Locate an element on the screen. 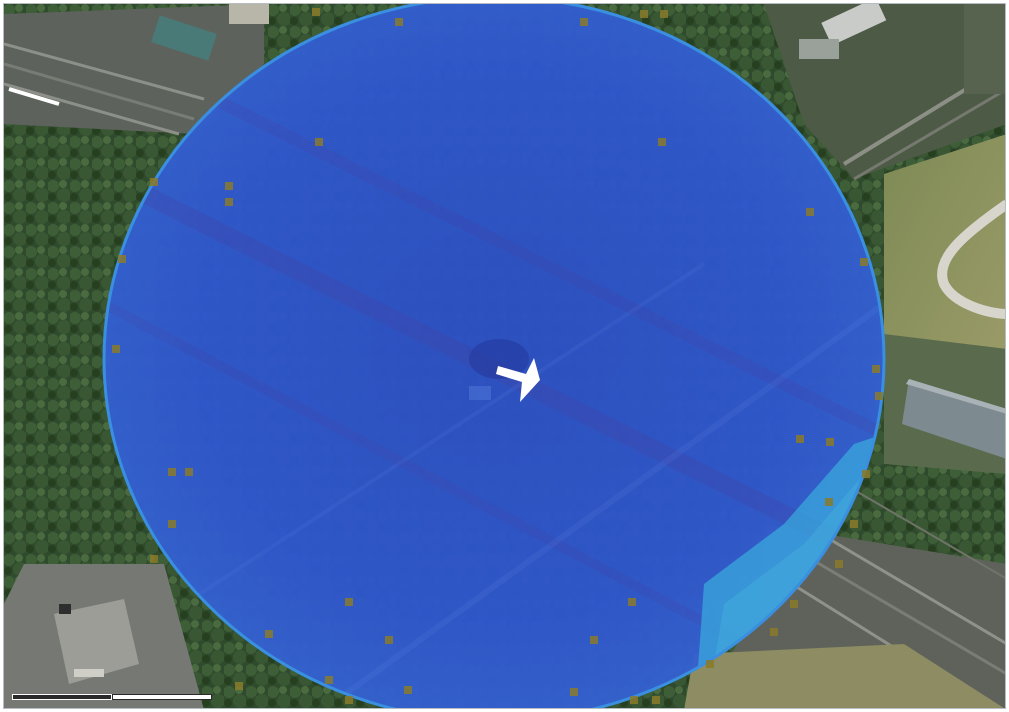 This screenshot has height=712, width=1009. building-southwest is located at coordinates (104, 636).